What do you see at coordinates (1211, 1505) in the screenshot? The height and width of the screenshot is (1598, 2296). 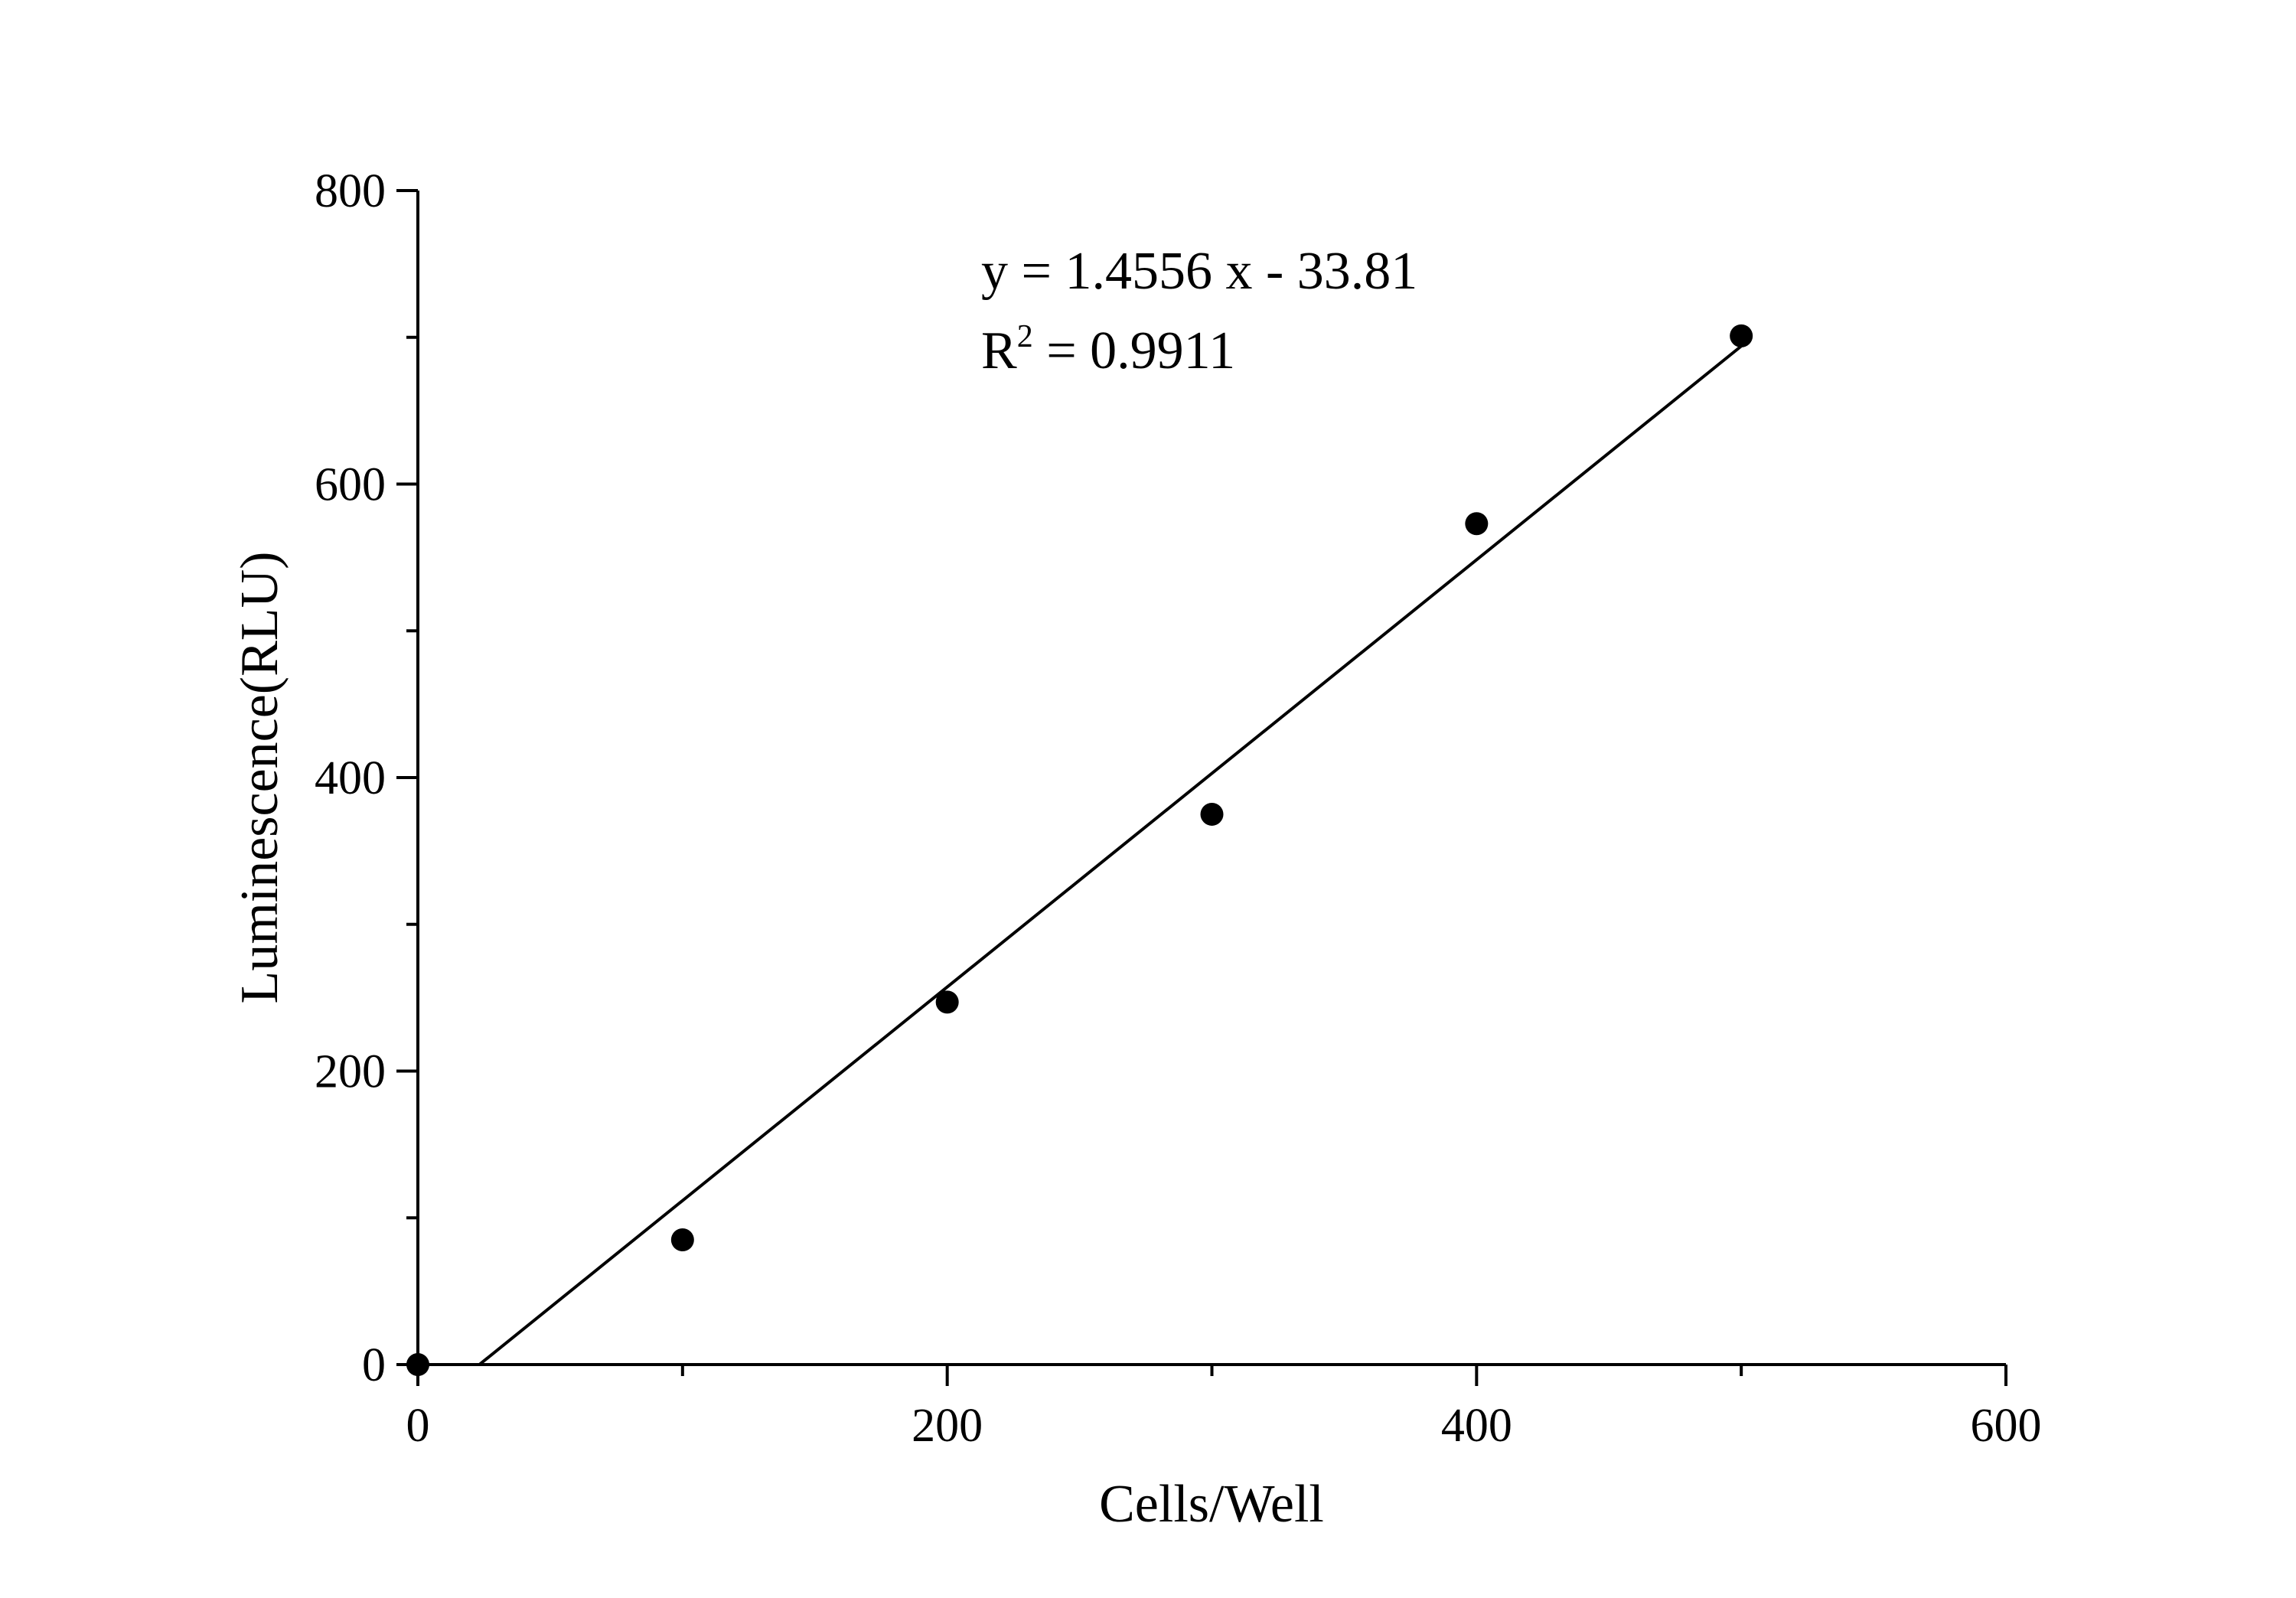 I see `x-axis-label: Cells/Well` at bounding box center [1211, 1505].